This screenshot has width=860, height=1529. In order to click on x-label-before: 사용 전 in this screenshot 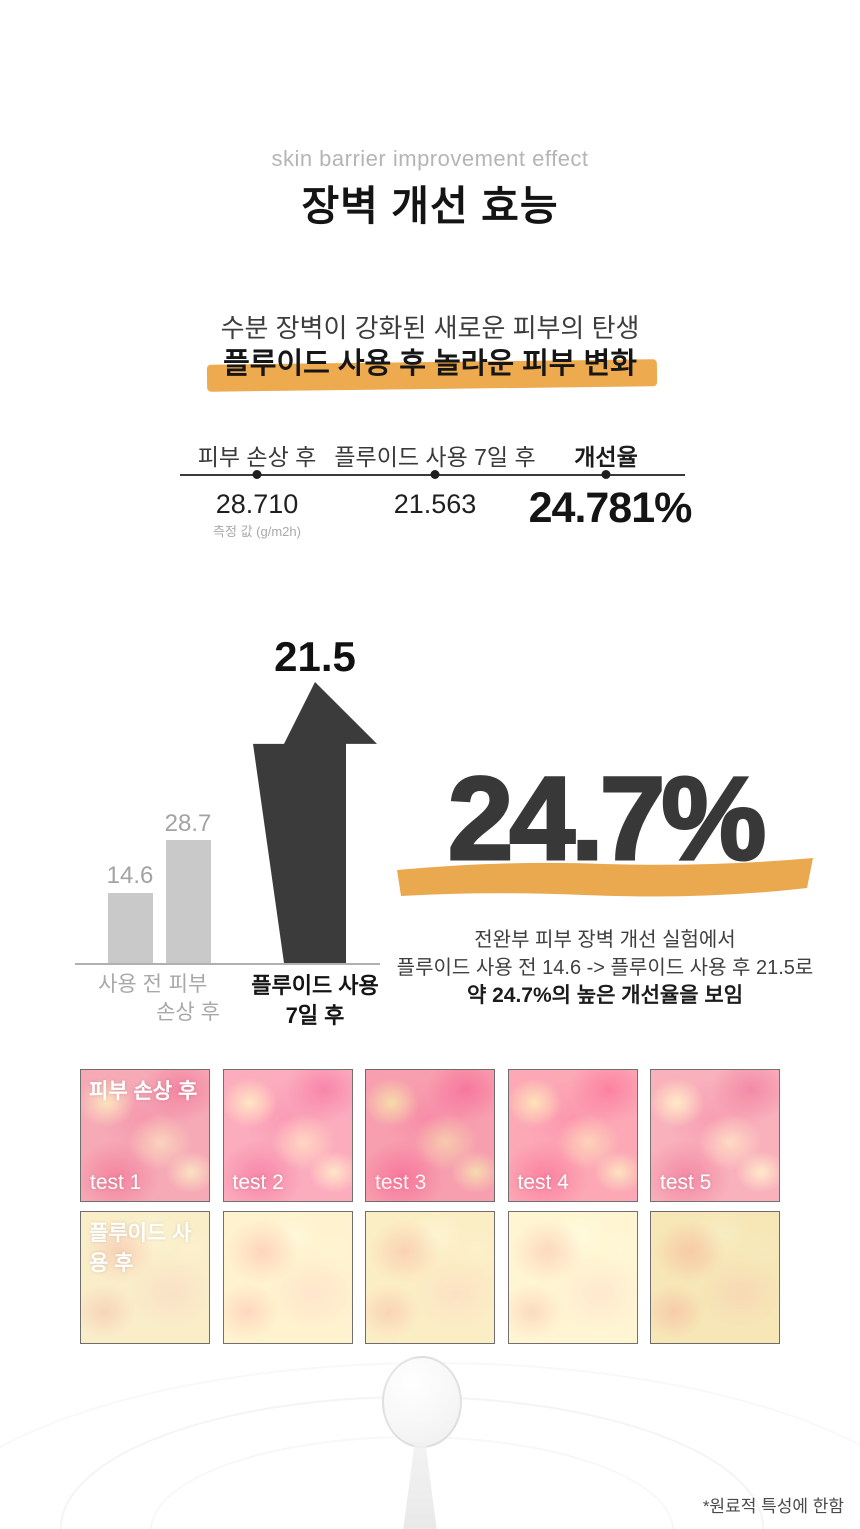, I will do `click(130, 985)`.